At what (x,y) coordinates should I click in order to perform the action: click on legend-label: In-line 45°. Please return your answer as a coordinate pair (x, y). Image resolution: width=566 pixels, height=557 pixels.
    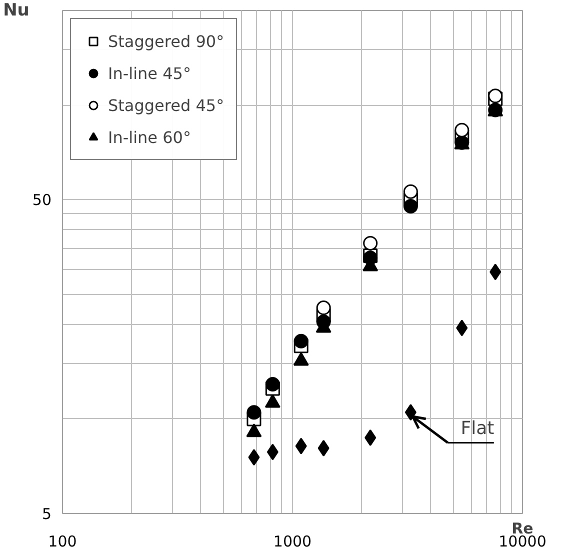
    Looking at the image, I should click on (149, 73).